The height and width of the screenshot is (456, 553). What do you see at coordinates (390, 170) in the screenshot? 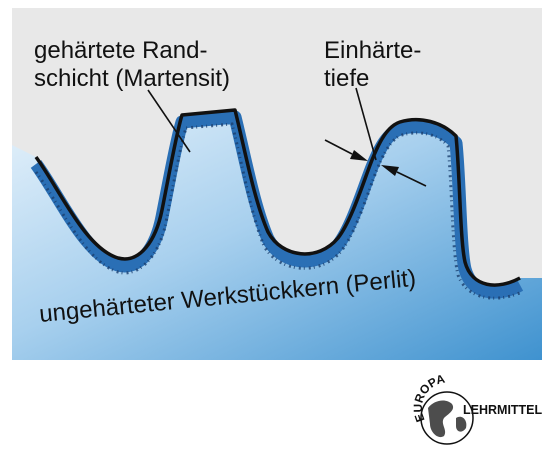
I see `depth-arrow-right-head` at bounding box center [390, 170].